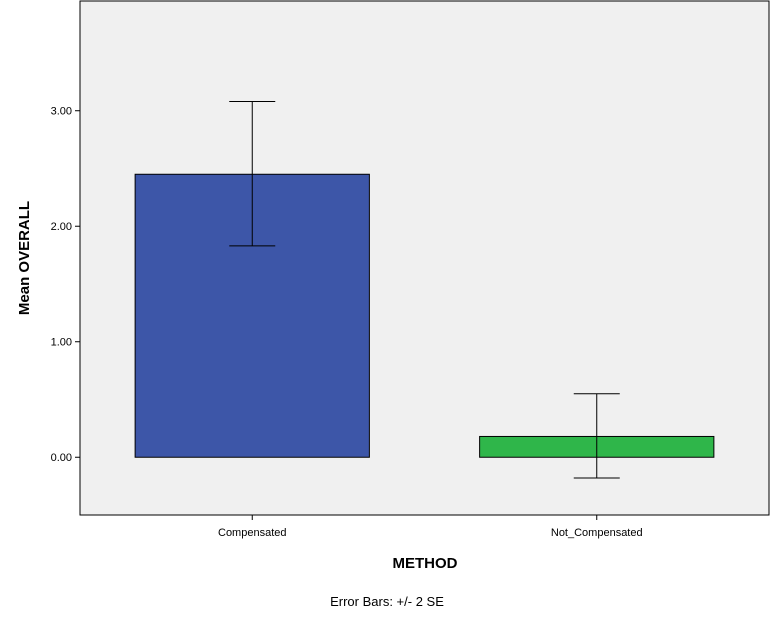  What do you see at coordinates (61, 227) in the screenshot?
I see `y-tick-label: 2.00` at bounding box center [61, 227].